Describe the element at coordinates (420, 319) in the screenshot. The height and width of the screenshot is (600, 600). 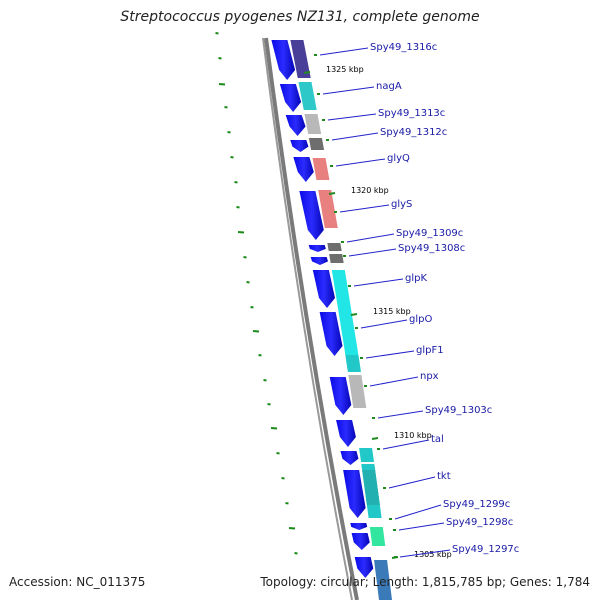
I see `gene-label: glpO` at that location.